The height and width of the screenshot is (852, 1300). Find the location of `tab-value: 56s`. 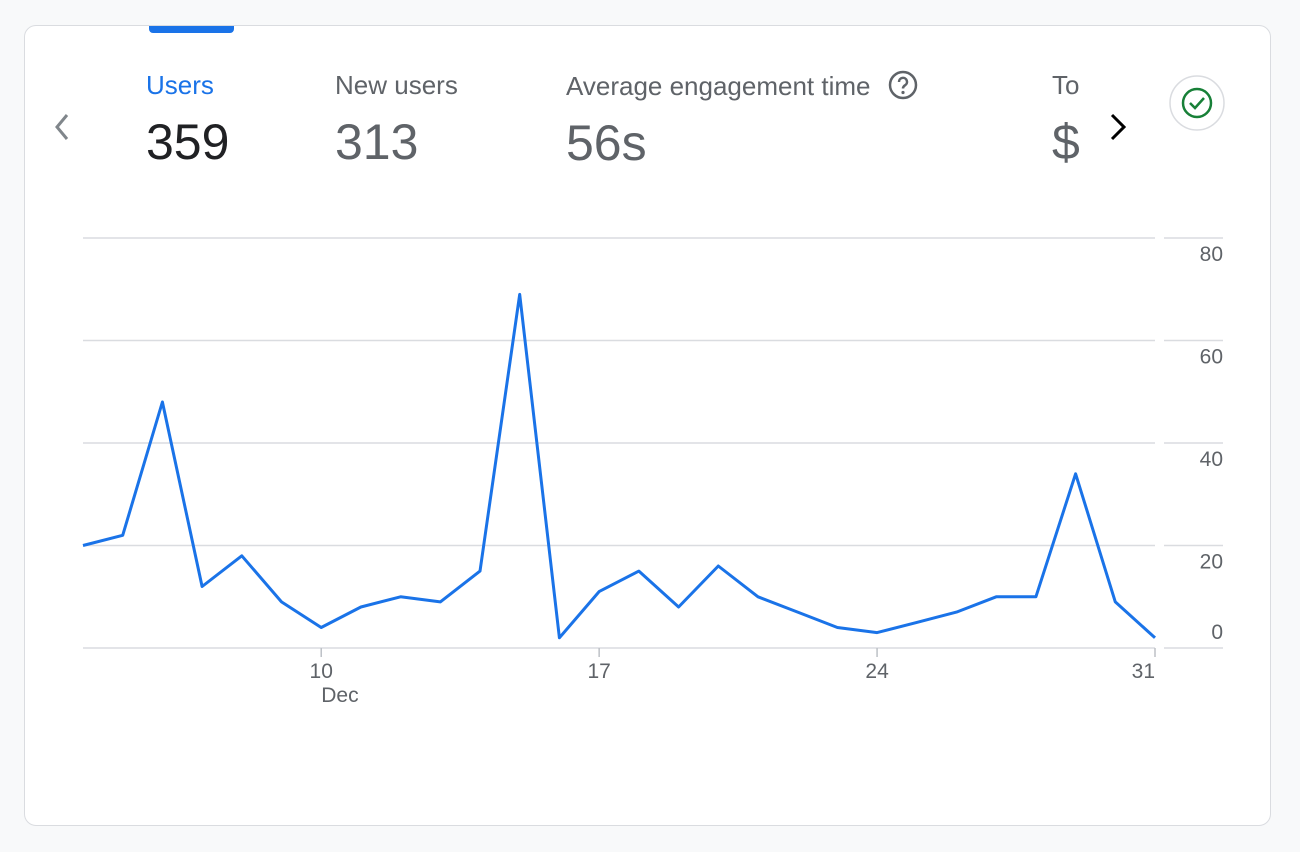

tab-value: 56s is located at coordinates (606, 143).